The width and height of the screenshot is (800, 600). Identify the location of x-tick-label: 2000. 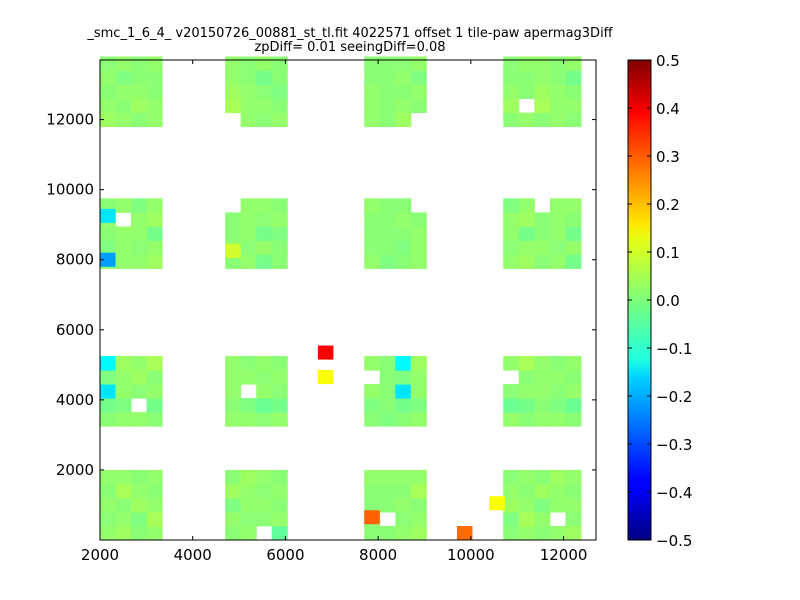
(100, 555).